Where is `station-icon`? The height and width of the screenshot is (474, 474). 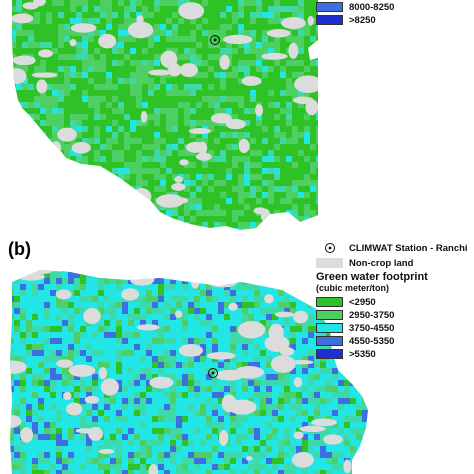 station-icon is located at coordinates (329, 248).